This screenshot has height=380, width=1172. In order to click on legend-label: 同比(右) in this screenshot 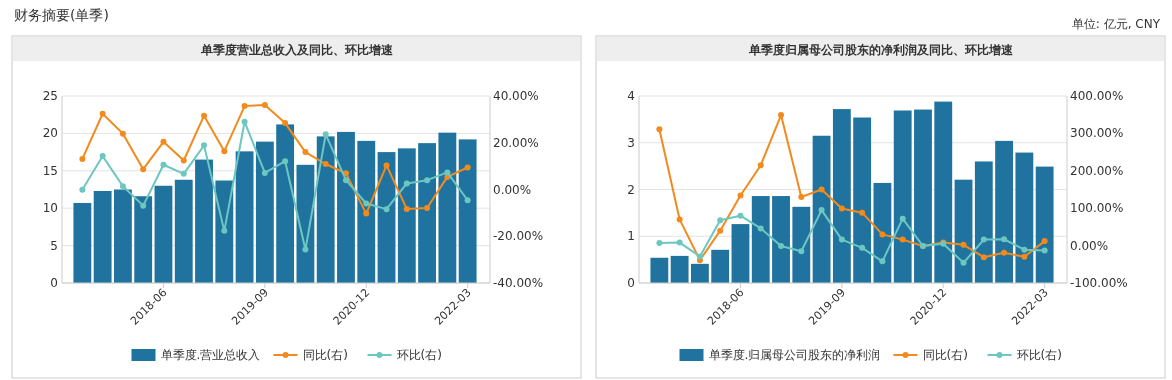, I will do `click(325, 355)`.